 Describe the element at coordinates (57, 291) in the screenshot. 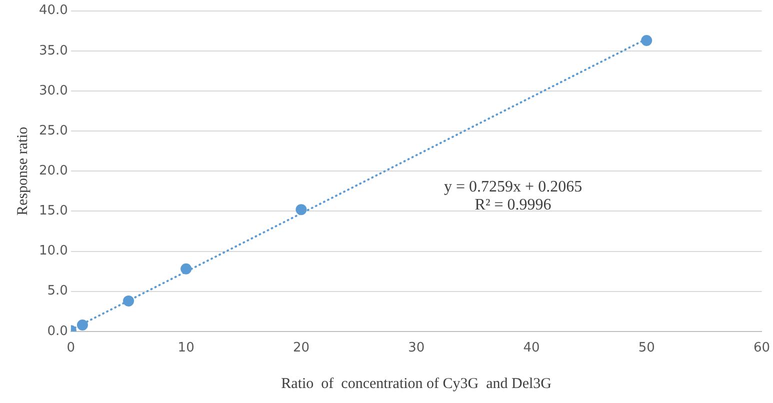

I see `y-tick-label: 5.0` at that location.